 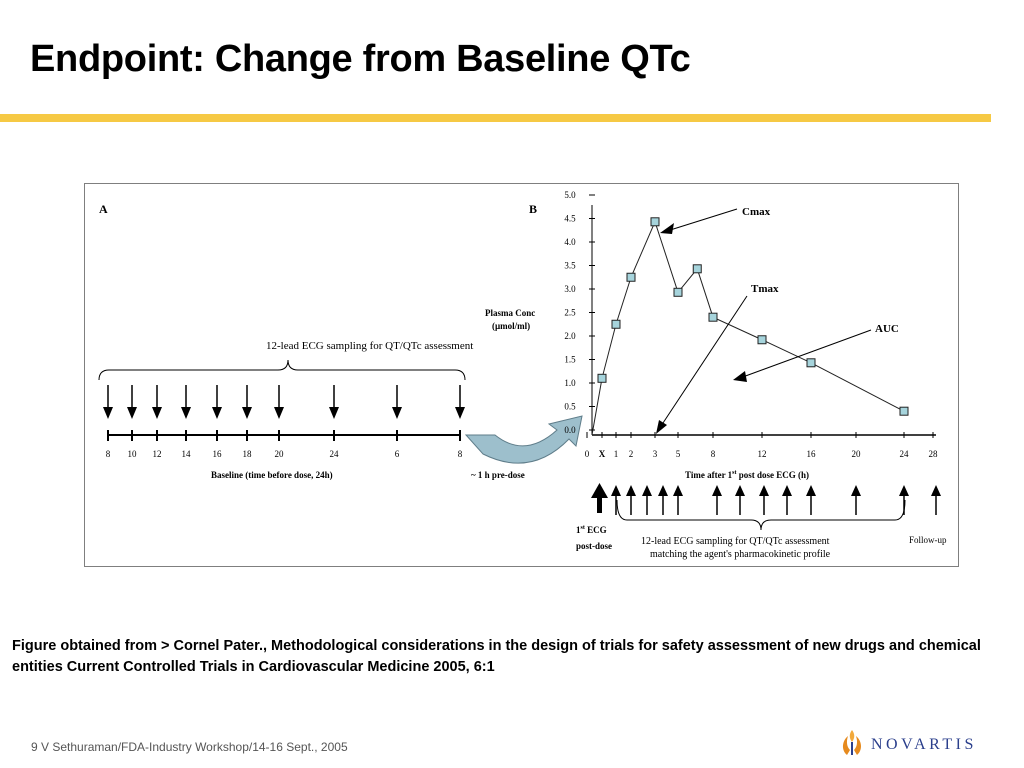 I want to click on tmax-label: Tmax, so click(x=765, y=289).